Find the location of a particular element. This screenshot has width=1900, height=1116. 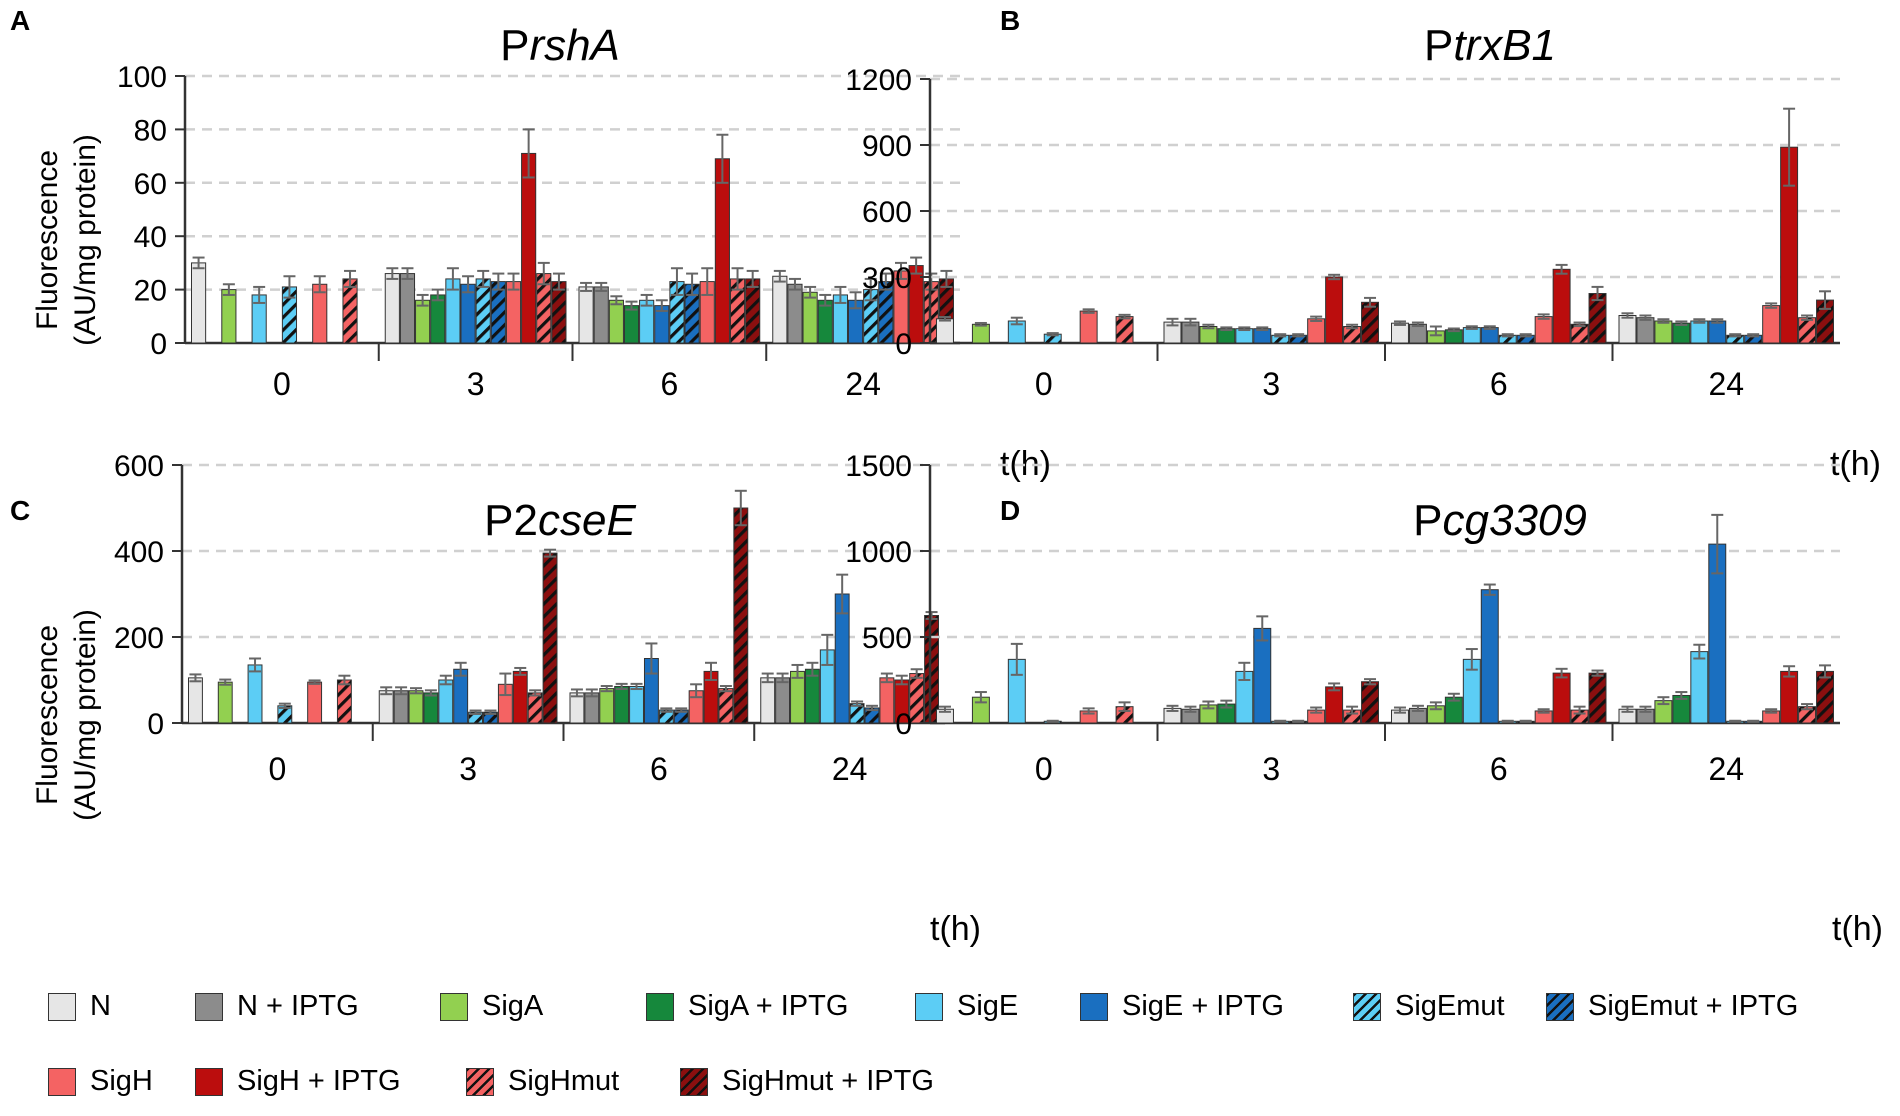

y-tick-label: 0 is located at coordinates (903, 344).